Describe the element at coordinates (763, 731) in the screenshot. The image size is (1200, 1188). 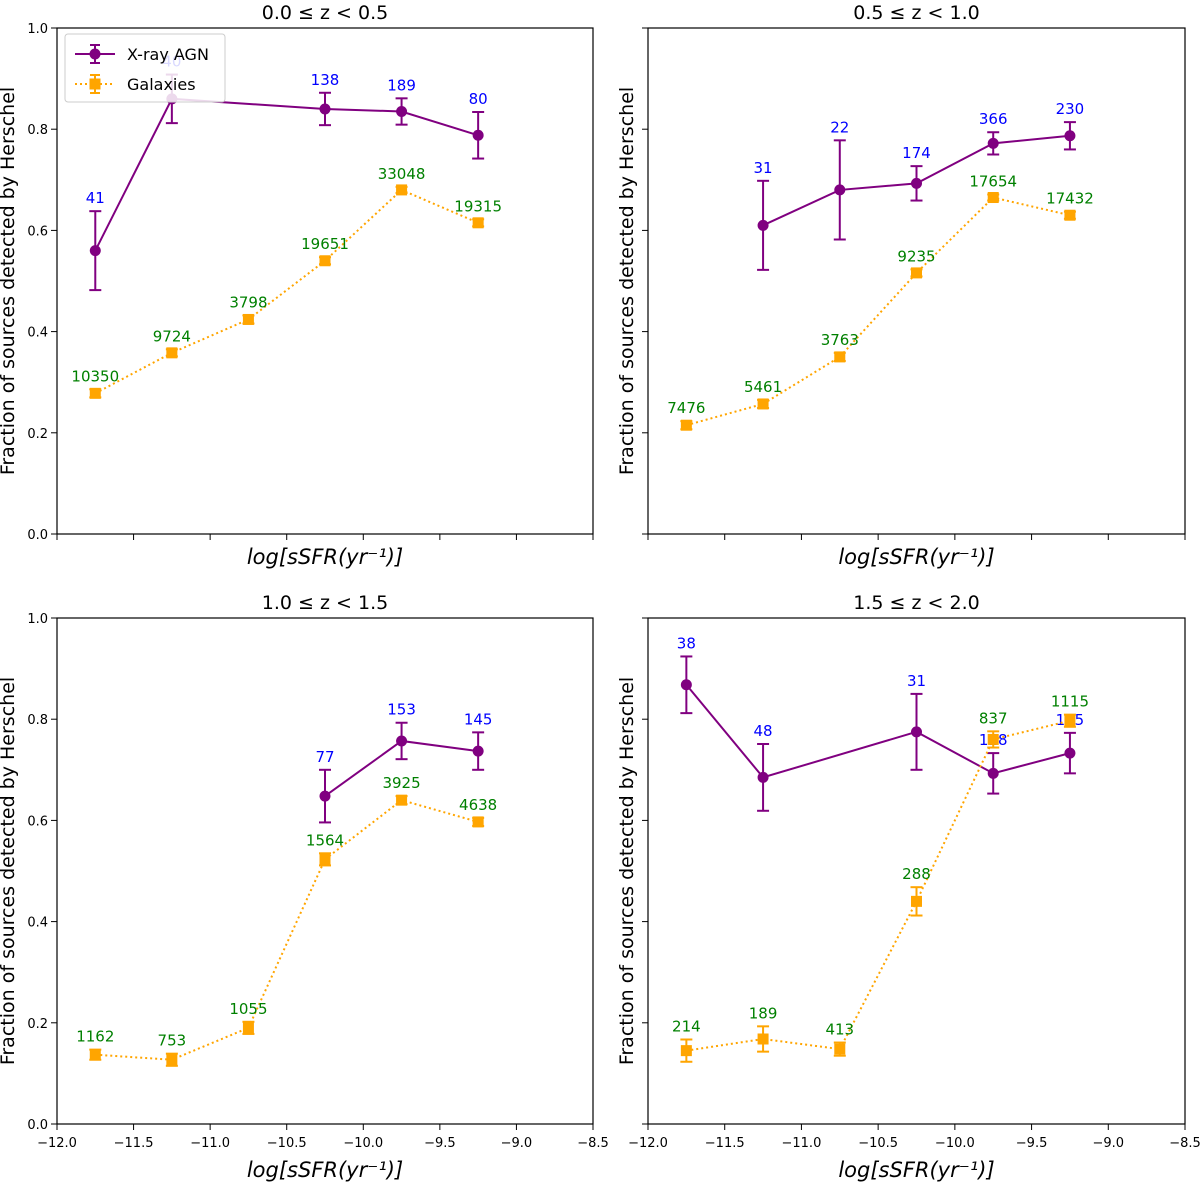
I see `data-label: 48` at that location.